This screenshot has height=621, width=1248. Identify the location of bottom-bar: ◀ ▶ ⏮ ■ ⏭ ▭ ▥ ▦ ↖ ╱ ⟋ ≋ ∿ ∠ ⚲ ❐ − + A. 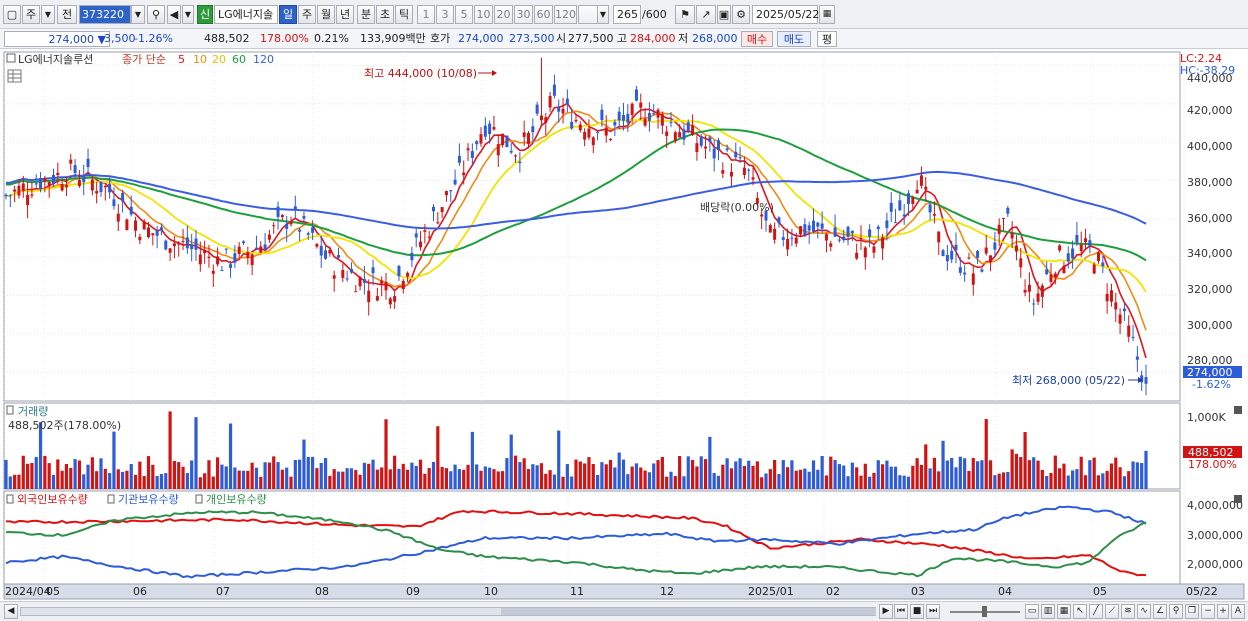
(624, 611).